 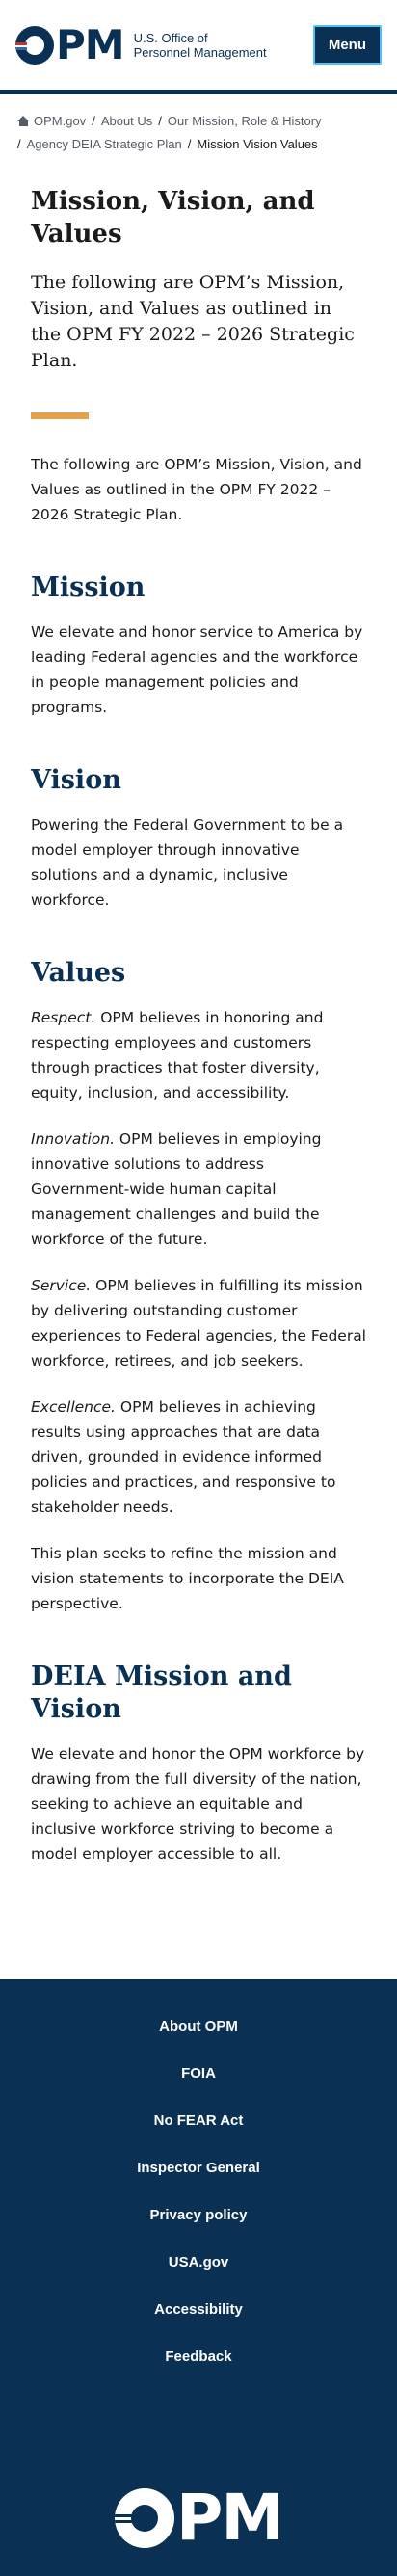 I want to click on footer-link-about: About OPM, so click(x=199, y=2026).